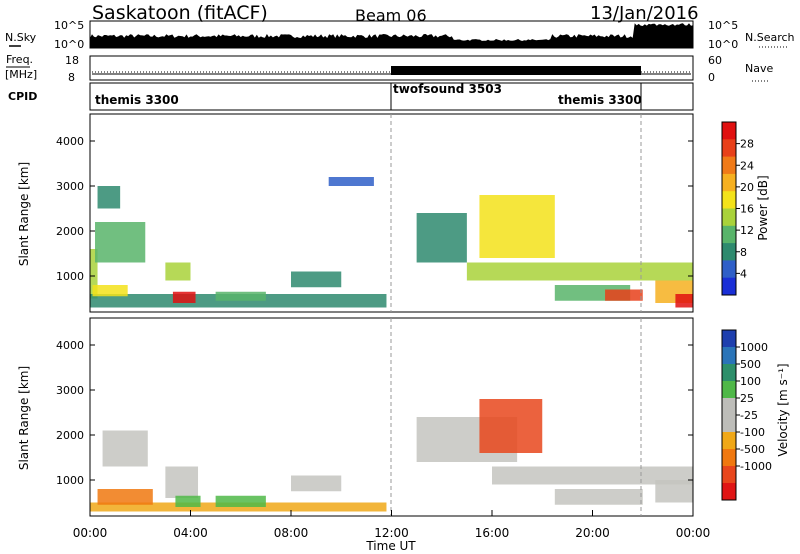  What do you see at coordinates (750, 364) in the screenshot?
I see `velocity-colorbar-tick-1: 500` at bounding box center [750, 364].